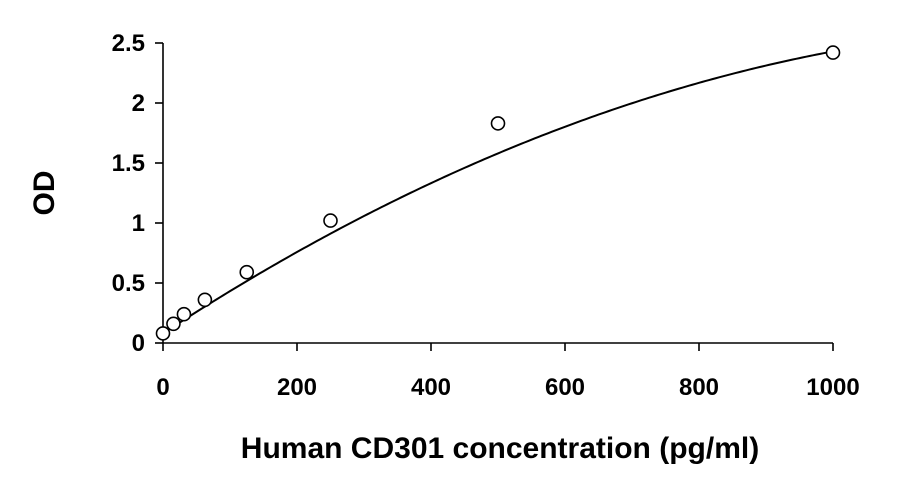 The height and width of the screenshot is (493, 905). Describe the element at coordinates (699, 387) in the screenshot. I see `x-tick-label: 800` at that location.